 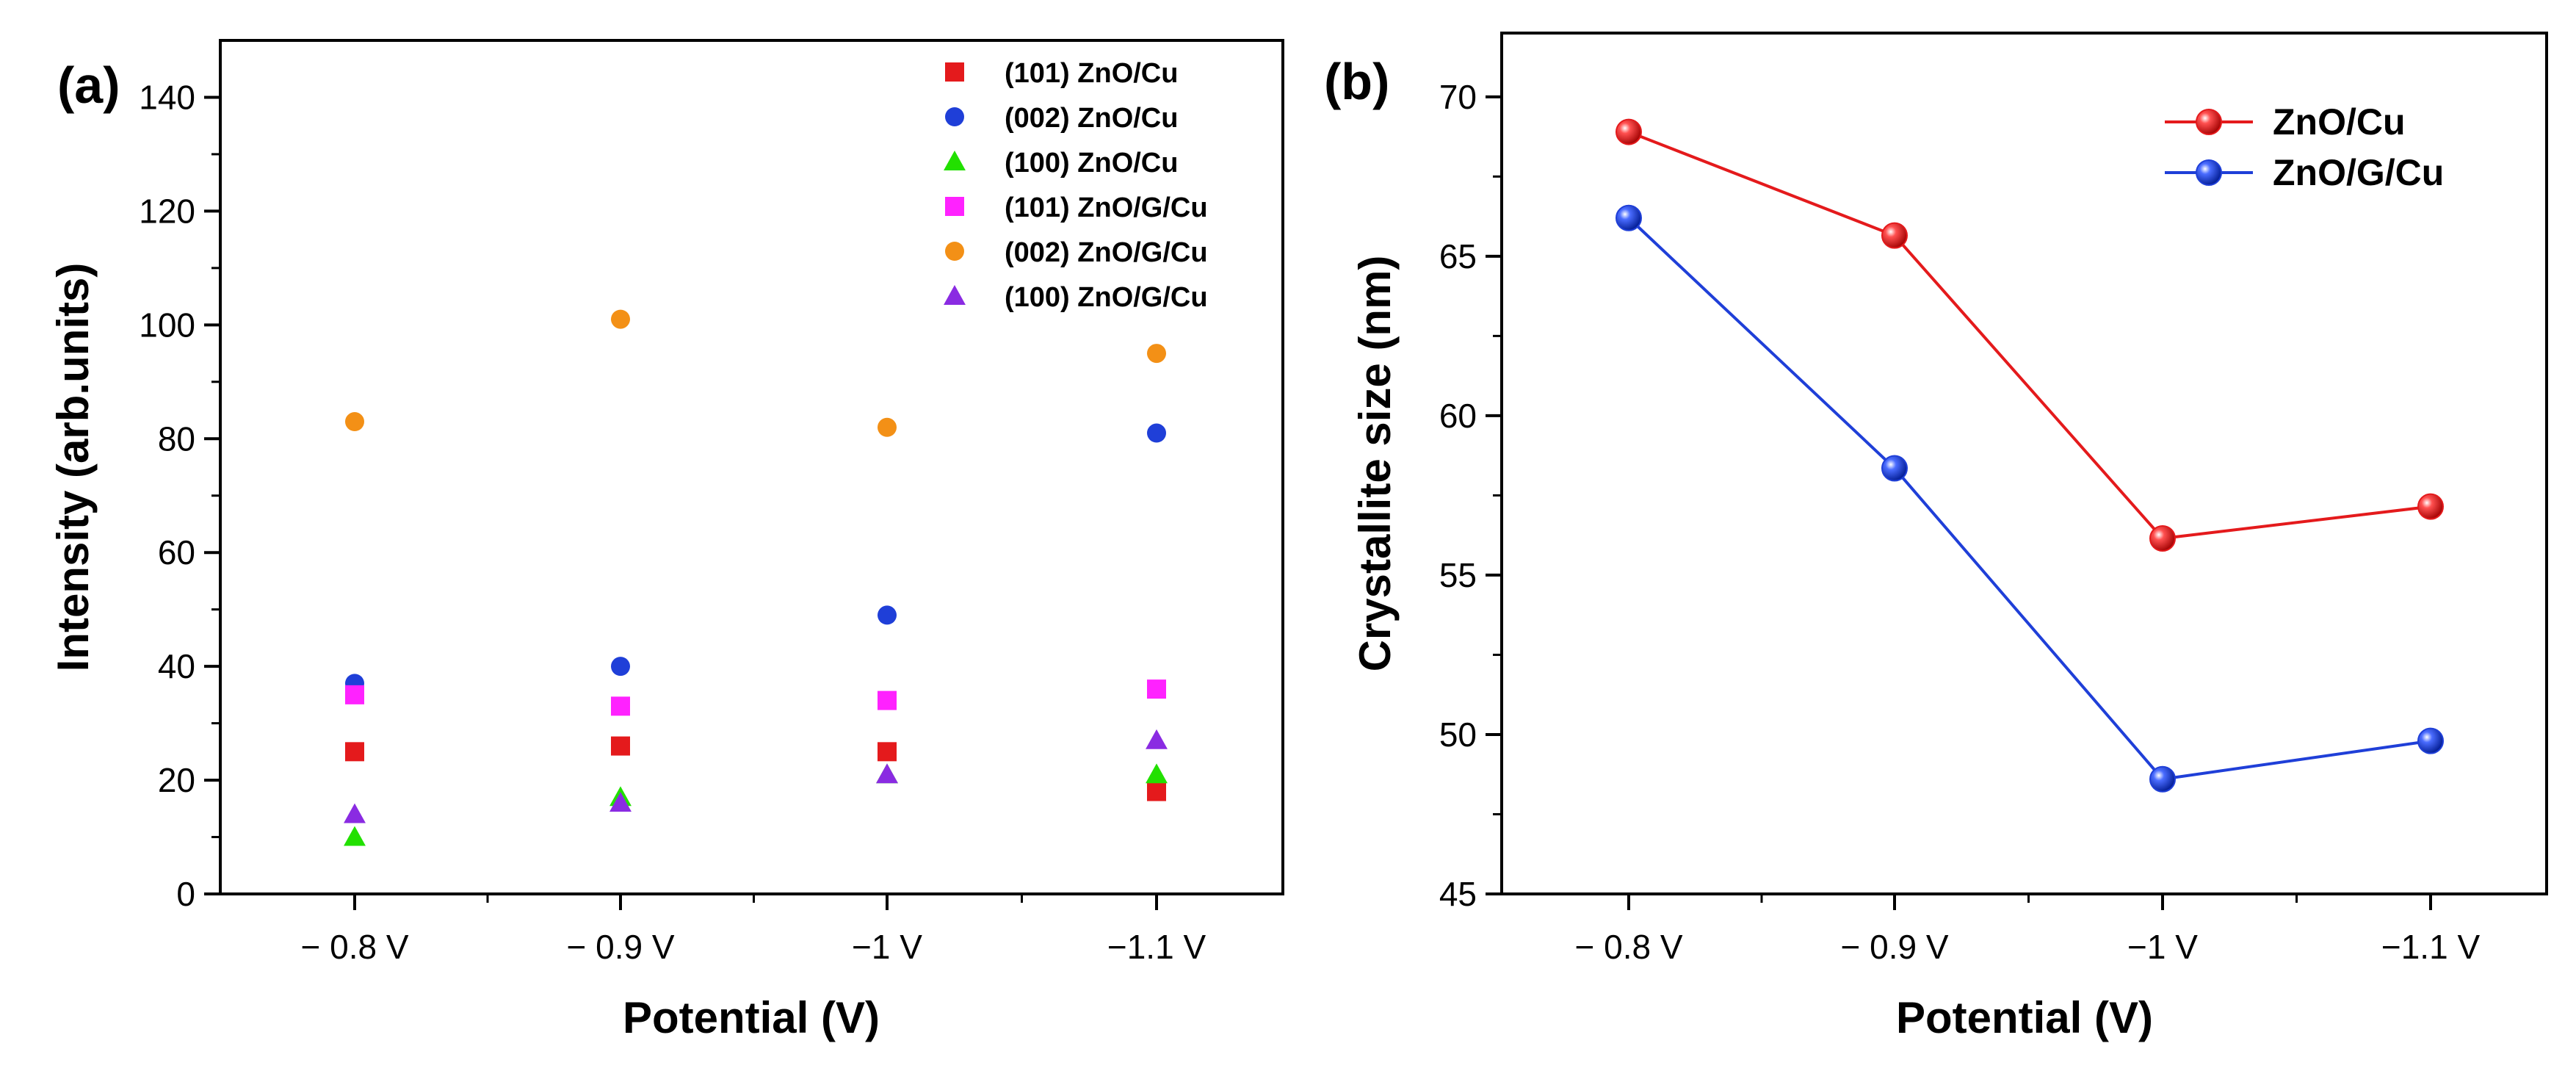 I want to click on panel-a-legend-markers, so click(x=955, y=183).